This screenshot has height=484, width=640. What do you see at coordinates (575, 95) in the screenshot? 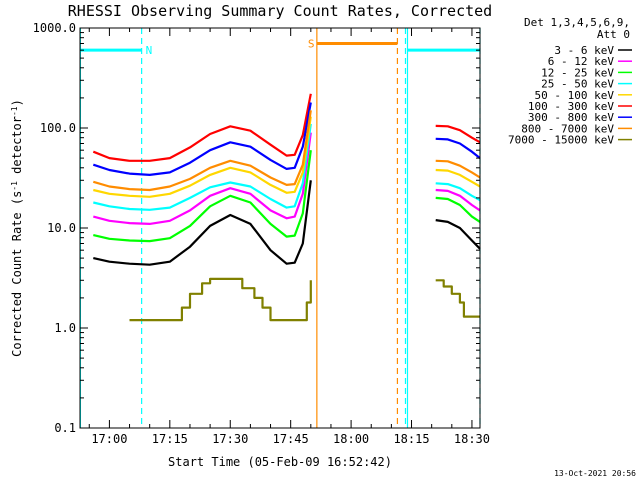
I see `legend-entry-label: 50 - 100 keV` at bounding box center [575, 95].